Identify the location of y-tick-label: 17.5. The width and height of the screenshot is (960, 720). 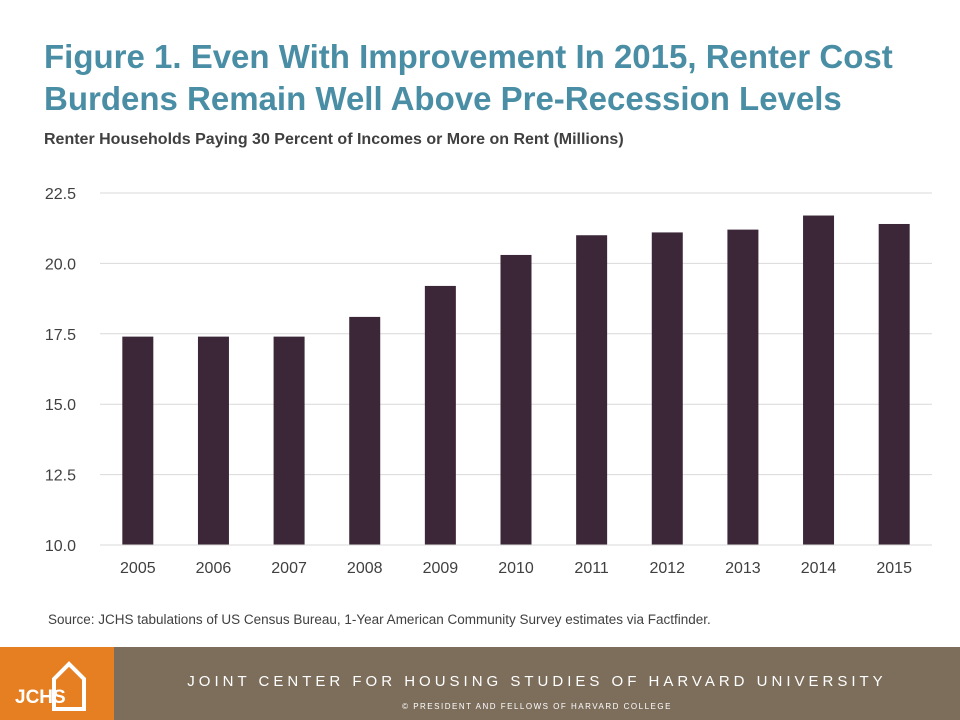
(60, 335).